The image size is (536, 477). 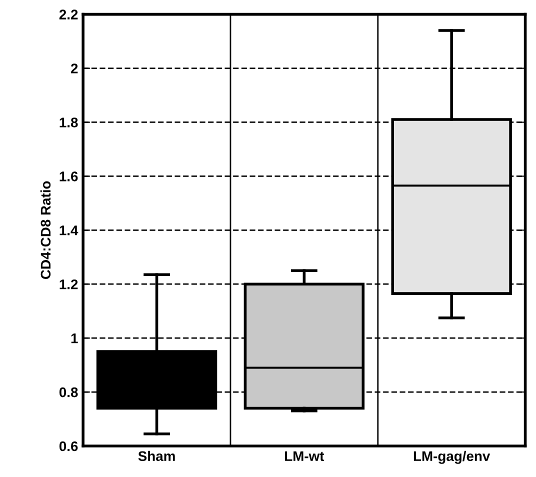 What do you see at coordinates (74, 339) in the screenshot?
I see `y-tick-label: 1` at bounding box center [74, 339].